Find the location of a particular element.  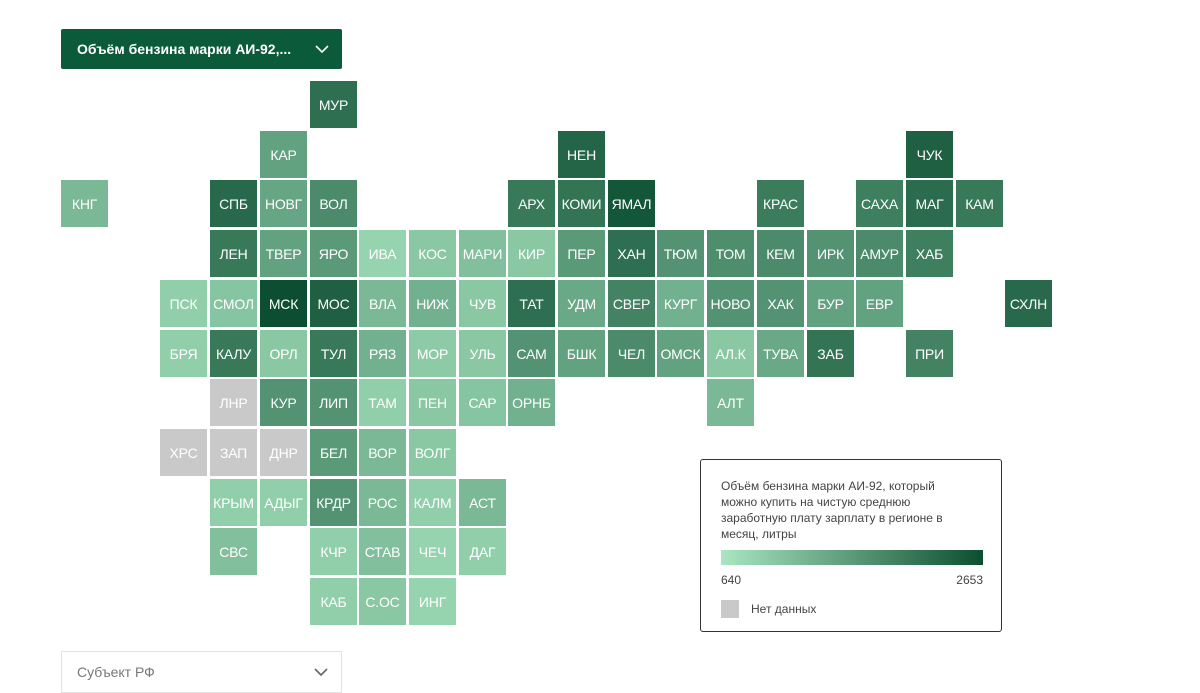

region-tile: АМУР is located at coordinates (879, 253).